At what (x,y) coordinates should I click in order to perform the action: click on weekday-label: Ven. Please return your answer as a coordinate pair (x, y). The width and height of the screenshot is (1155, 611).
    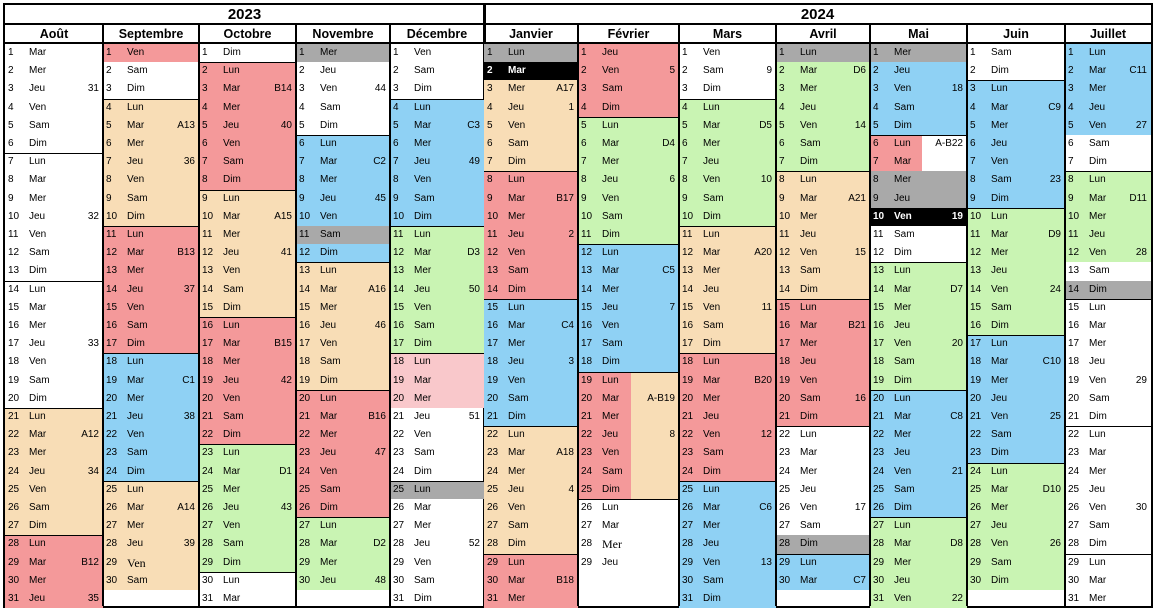
    Looking at the image, I should click on (809, 507).